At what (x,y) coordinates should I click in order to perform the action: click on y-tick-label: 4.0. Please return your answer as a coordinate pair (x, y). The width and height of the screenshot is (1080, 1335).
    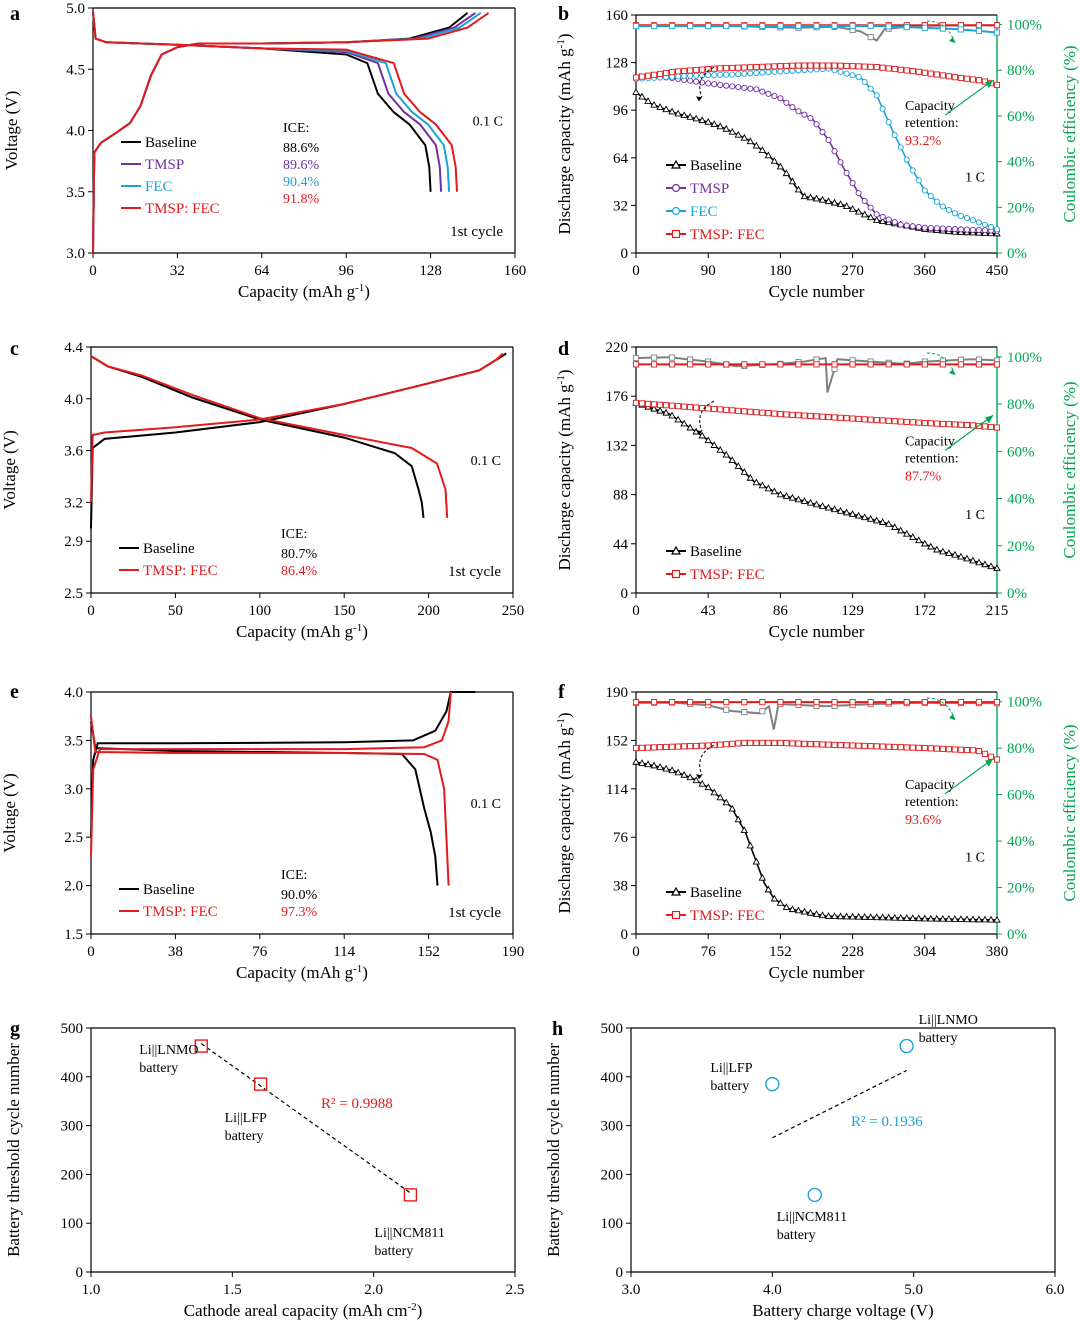
    Looking at the image, I should click on (73, 693).